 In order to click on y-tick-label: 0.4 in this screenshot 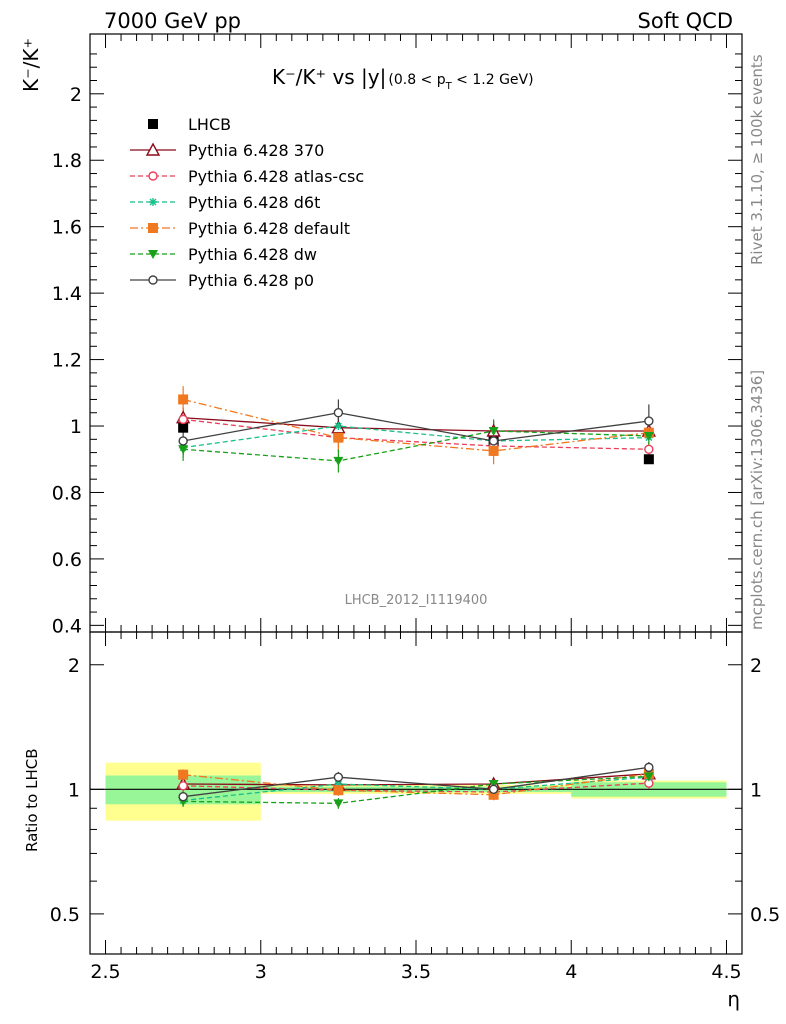, I will do `click(67, 626)`.